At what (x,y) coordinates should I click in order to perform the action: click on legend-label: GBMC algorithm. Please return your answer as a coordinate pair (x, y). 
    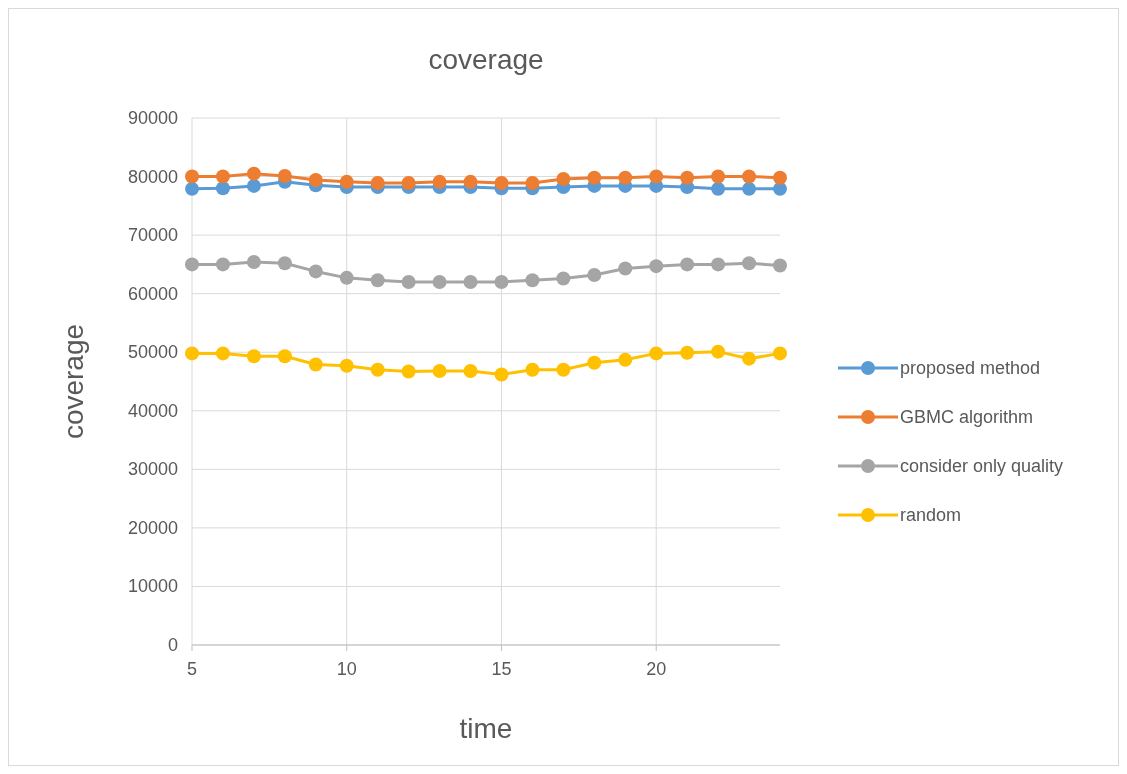
    Looking at the image, I should click on (967, 417).